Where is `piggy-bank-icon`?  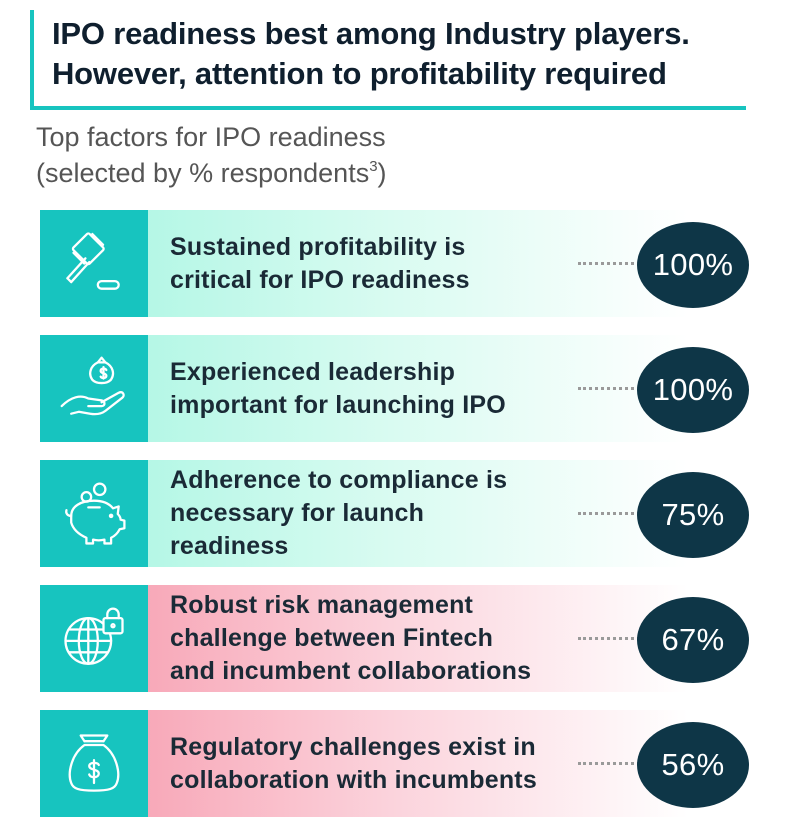
piggy-bank-icon is located at coordinates (95, 513).